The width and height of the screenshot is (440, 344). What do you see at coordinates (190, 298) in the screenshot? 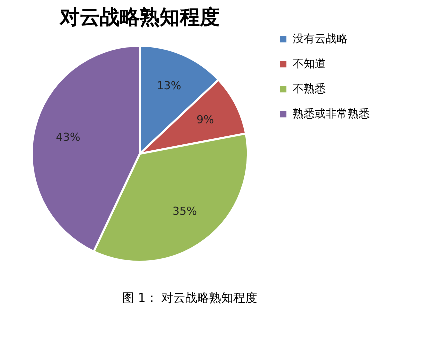
I see `caption: 图 1： 对云战略熟知程度` at bounding box center [190, 298].